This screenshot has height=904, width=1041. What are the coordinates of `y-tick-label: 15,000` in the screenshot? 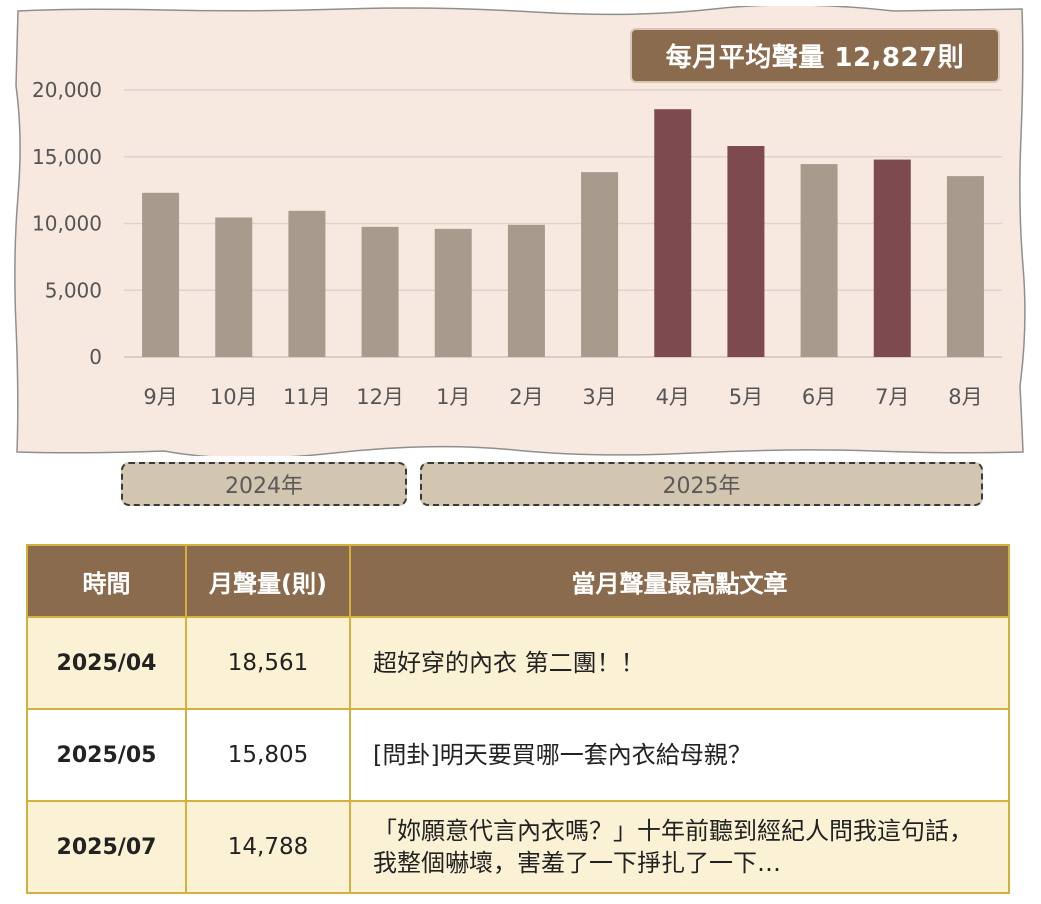 It's located at (67, 157).